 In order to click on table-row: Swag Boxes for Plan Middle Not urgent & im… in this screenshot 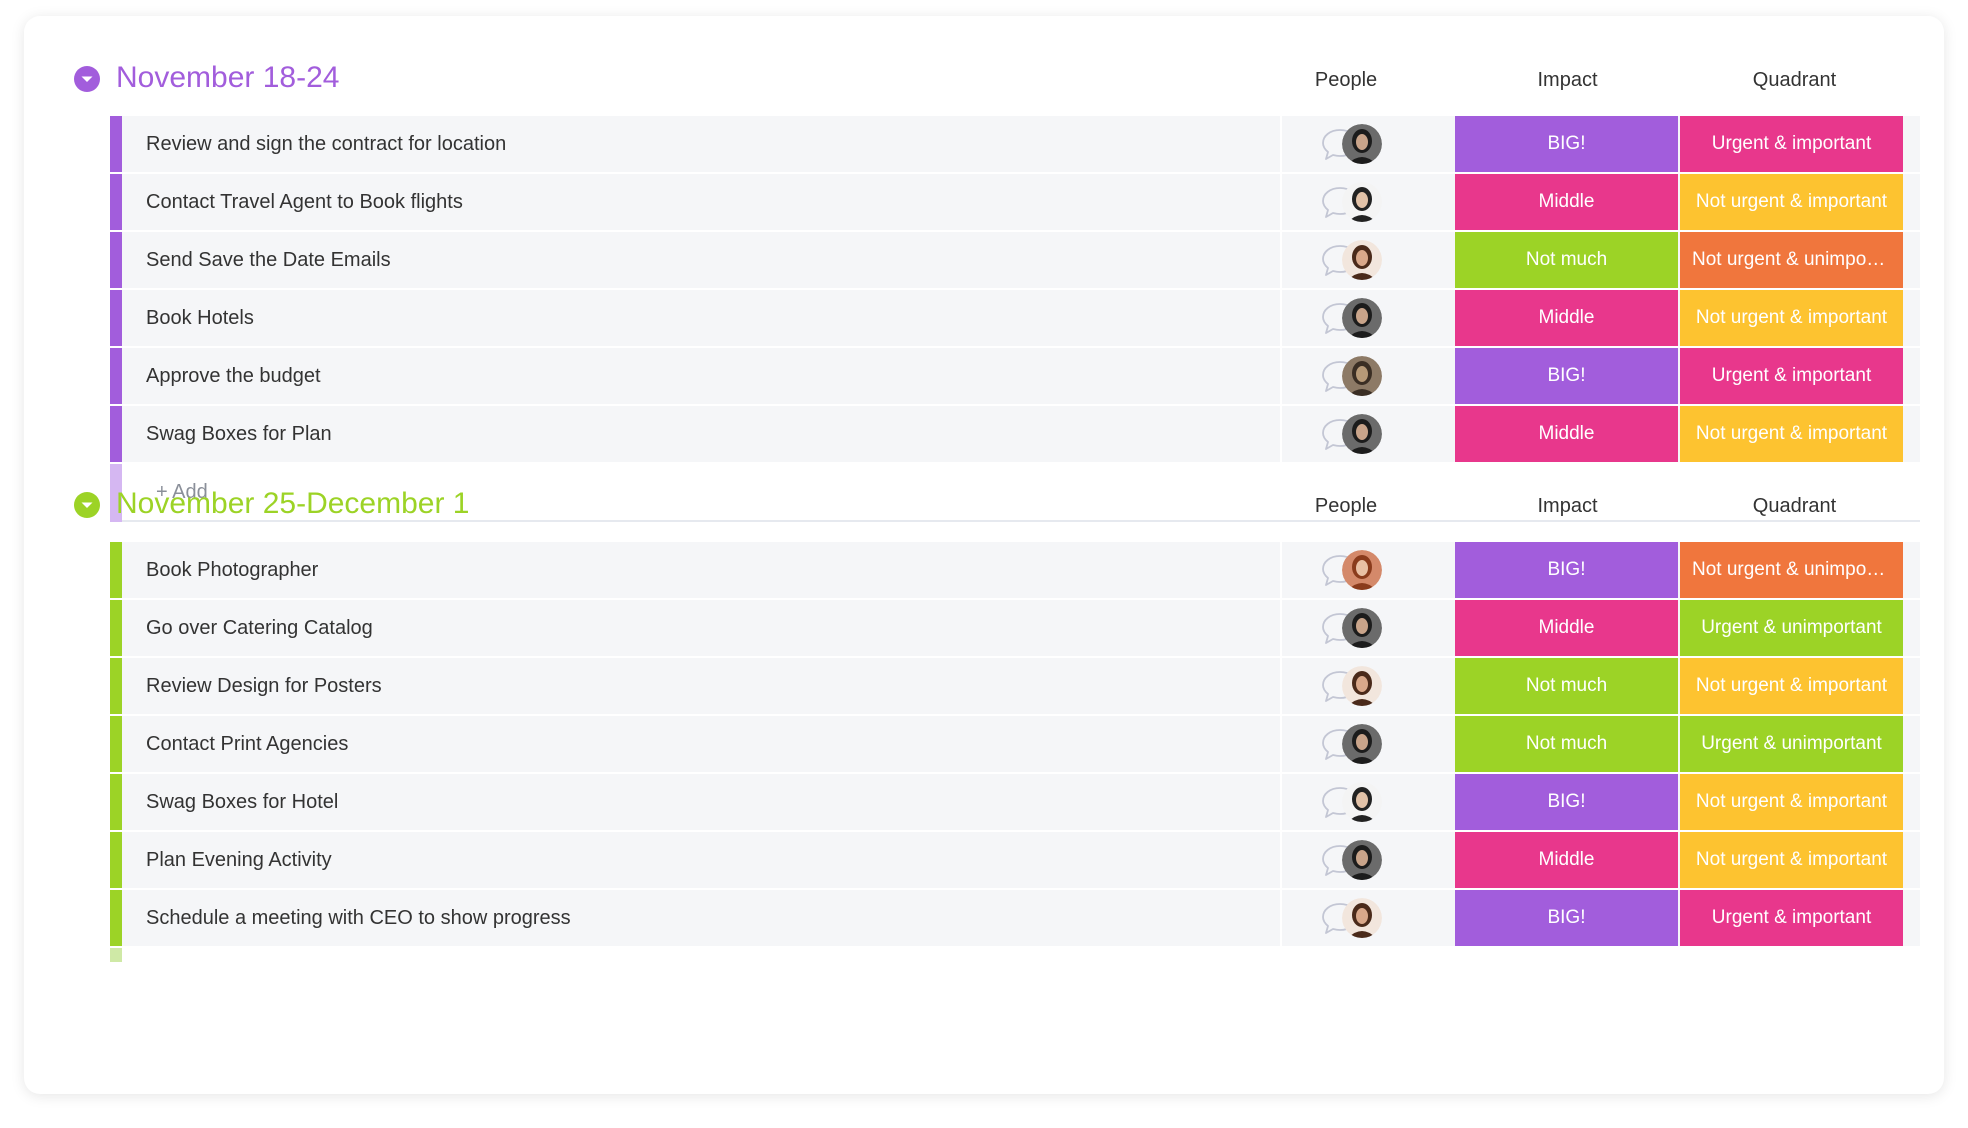, I will do `click(1015, 434)`.